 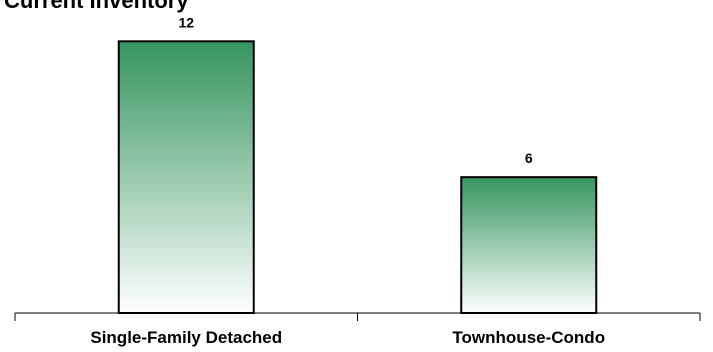 What do you see at coordinates (186, 337) in the screenshot?
I see `category-label-0: Single-Family Detached` at bounding box center [186, 337].